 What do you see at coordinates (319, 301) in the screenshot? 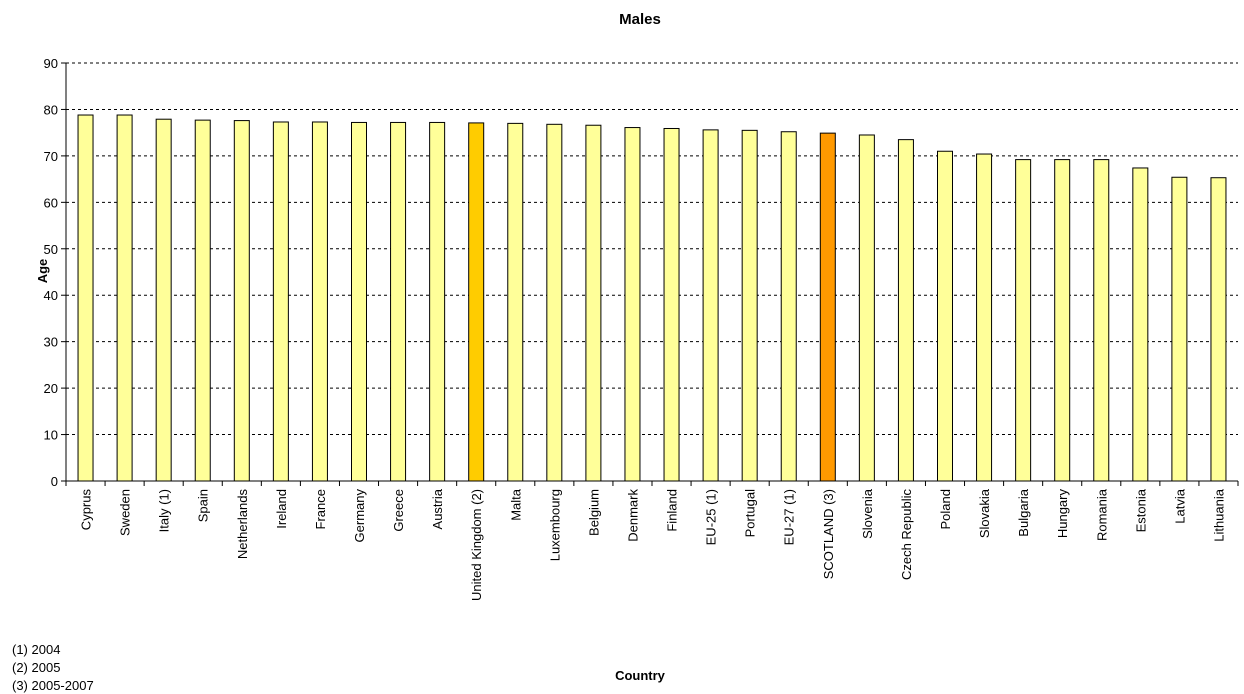
I see `bar-france` at bounding box center [319, 301].